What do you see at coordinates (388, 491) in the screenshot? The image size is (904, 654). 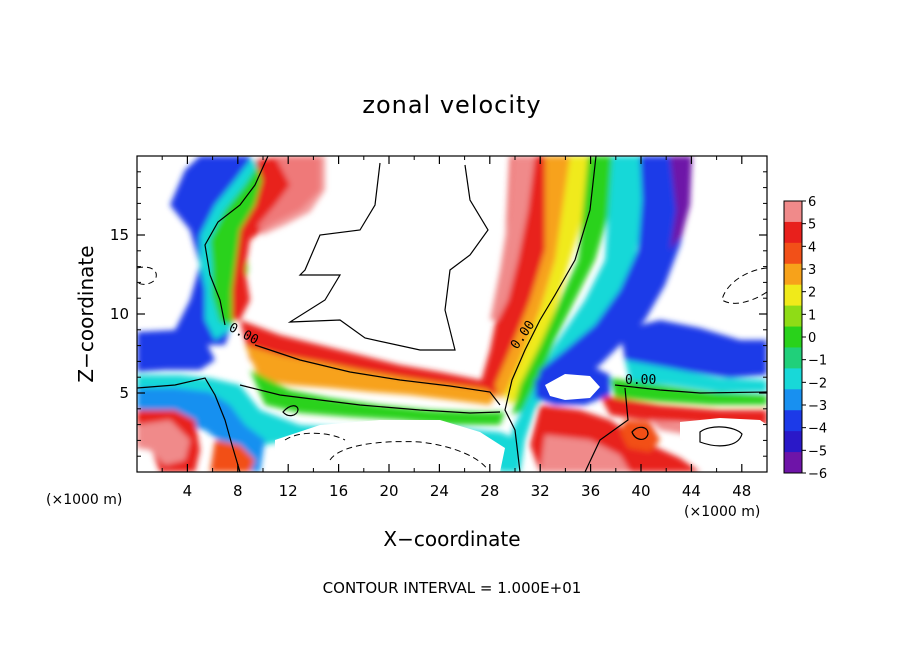 I see `x-tick-label: 20` at bounding box center [388, 491].